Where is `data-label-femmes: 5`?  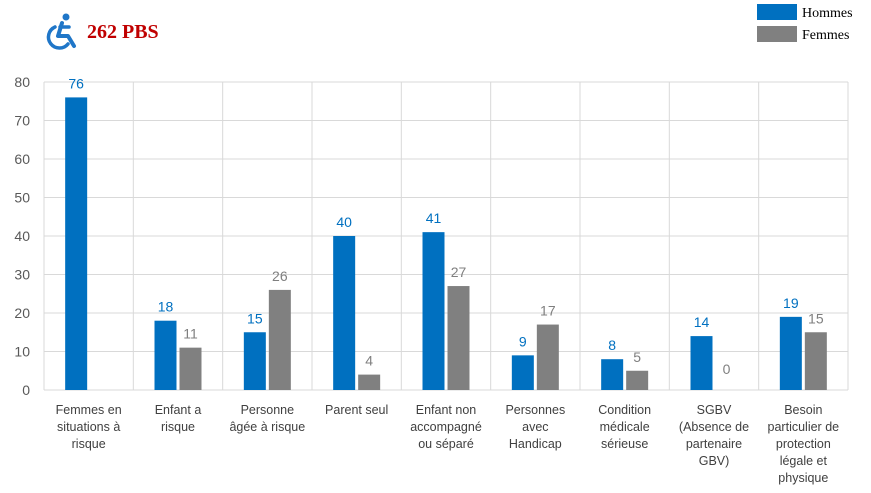
data-label-femmes: 5 is located at coordinates (637, 357).